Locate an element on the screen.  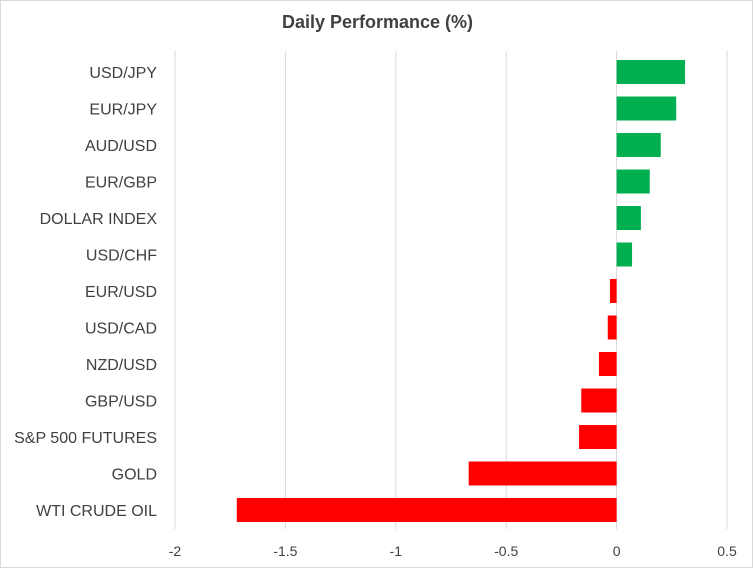
chart-title: Daily Performance (%) is located at coordinates (377, 22).